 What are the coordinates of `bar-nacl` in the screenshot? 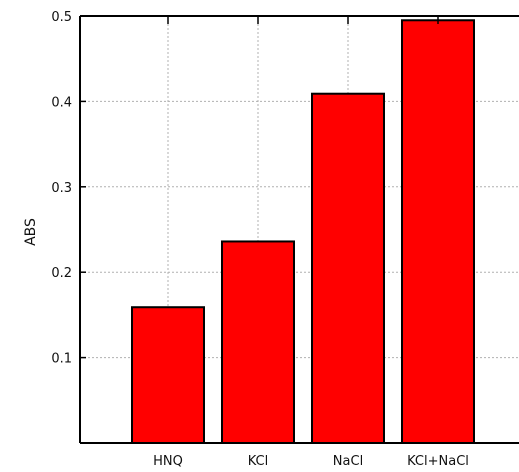 It's located at (348, 268).